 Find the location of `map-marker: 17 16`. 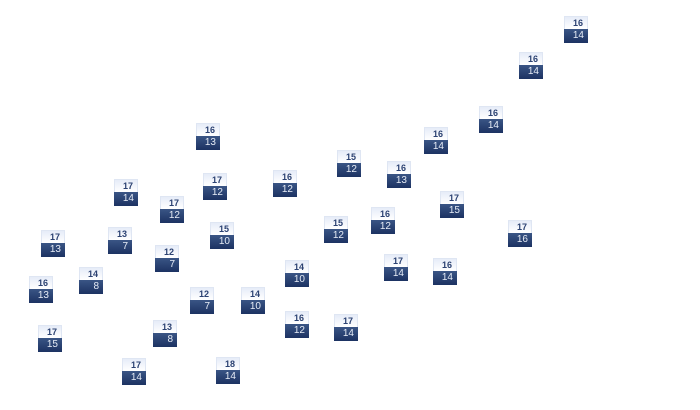

map-marker: 17 16 is located at coordinates (520, 233).